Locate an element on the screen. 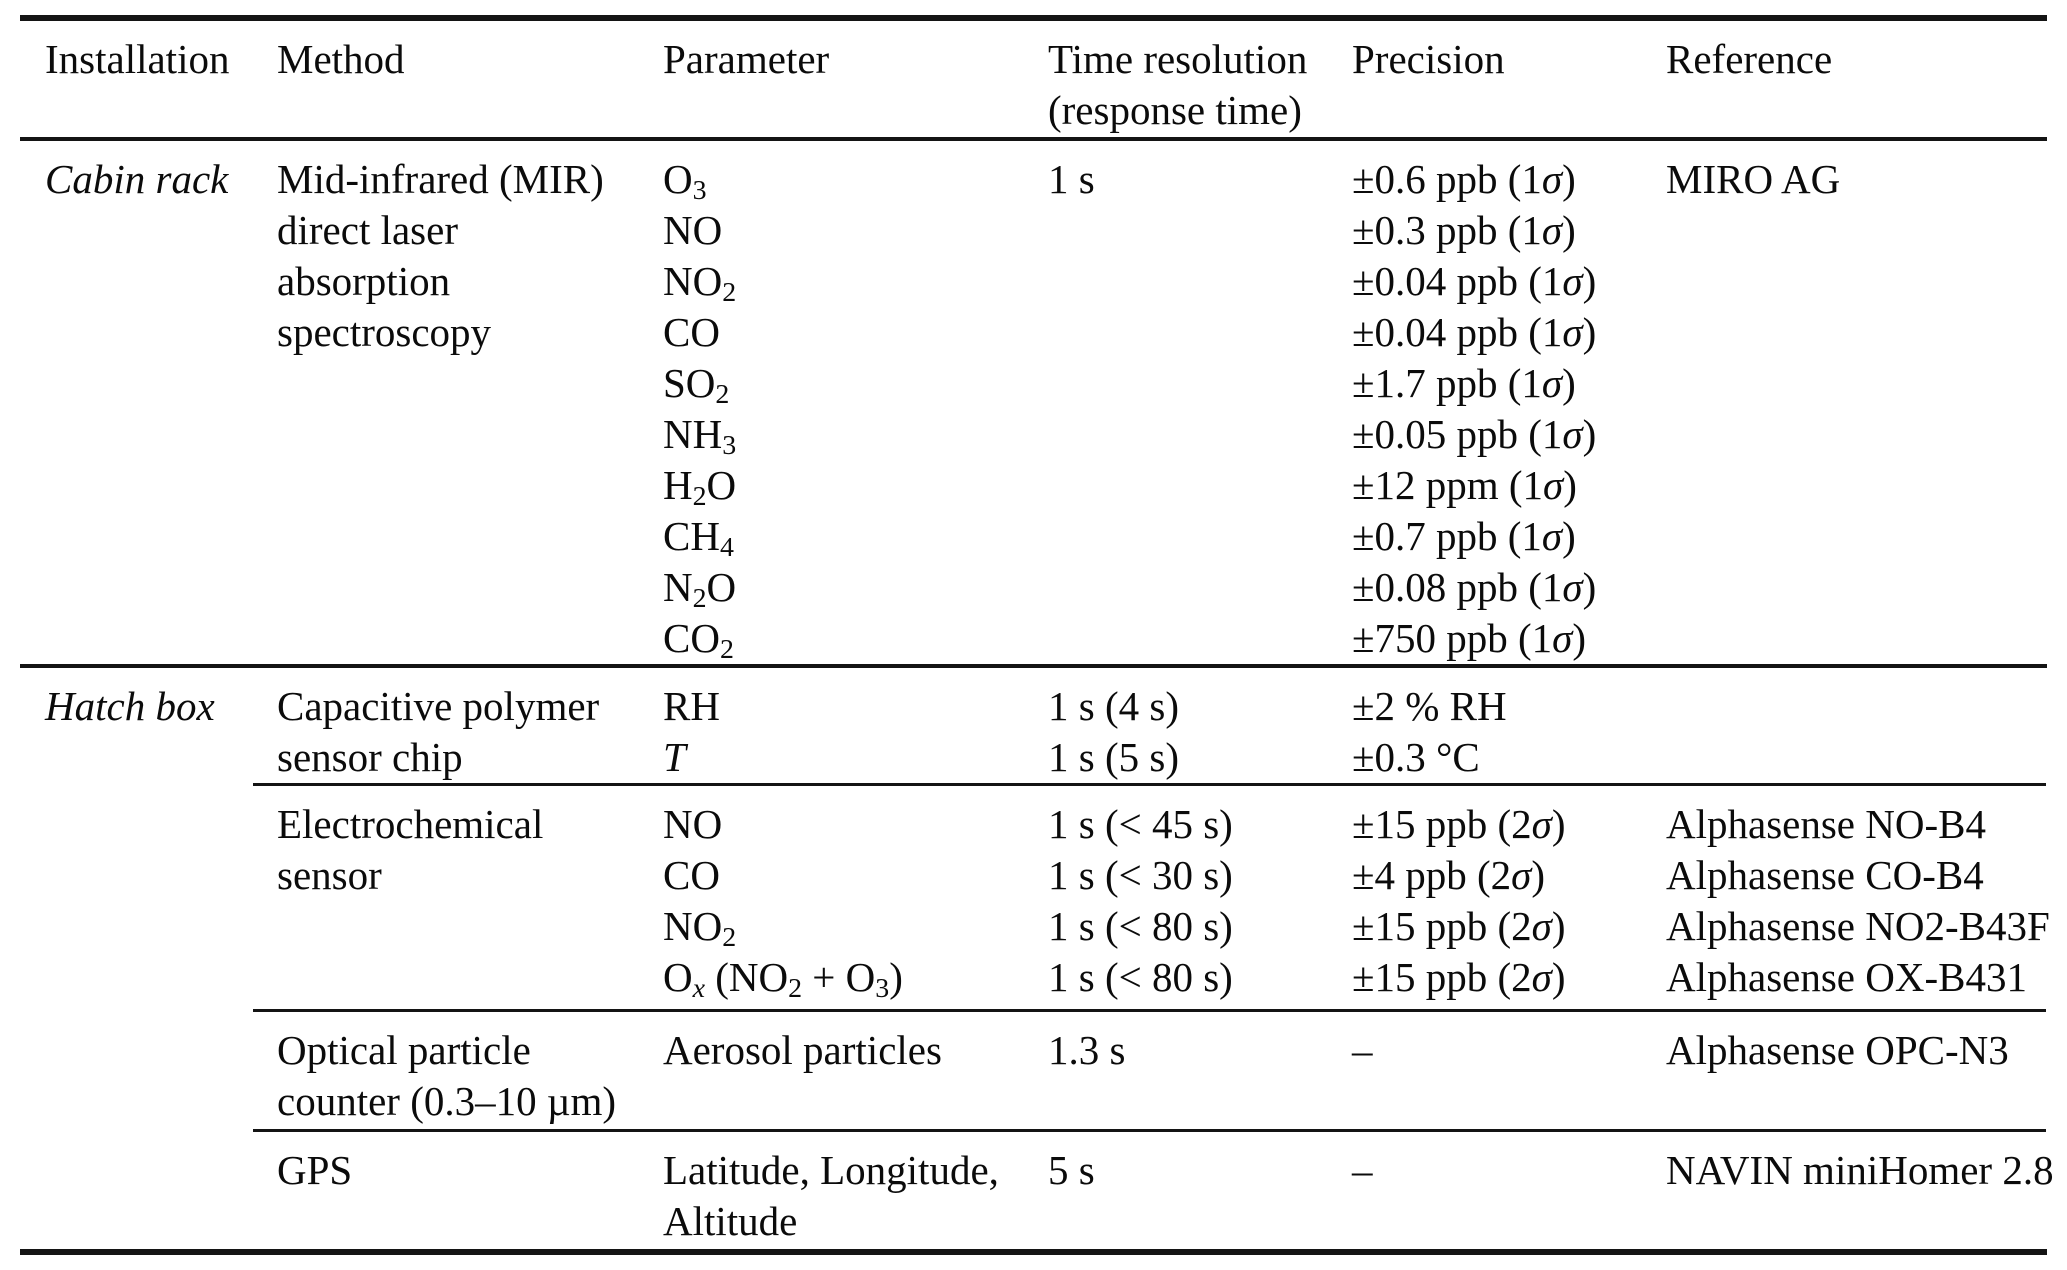 Image resolution: width=2067 pixels, height=1270 pixels. text-line: ±0.3 °C is located at coordinates (1416, 757).